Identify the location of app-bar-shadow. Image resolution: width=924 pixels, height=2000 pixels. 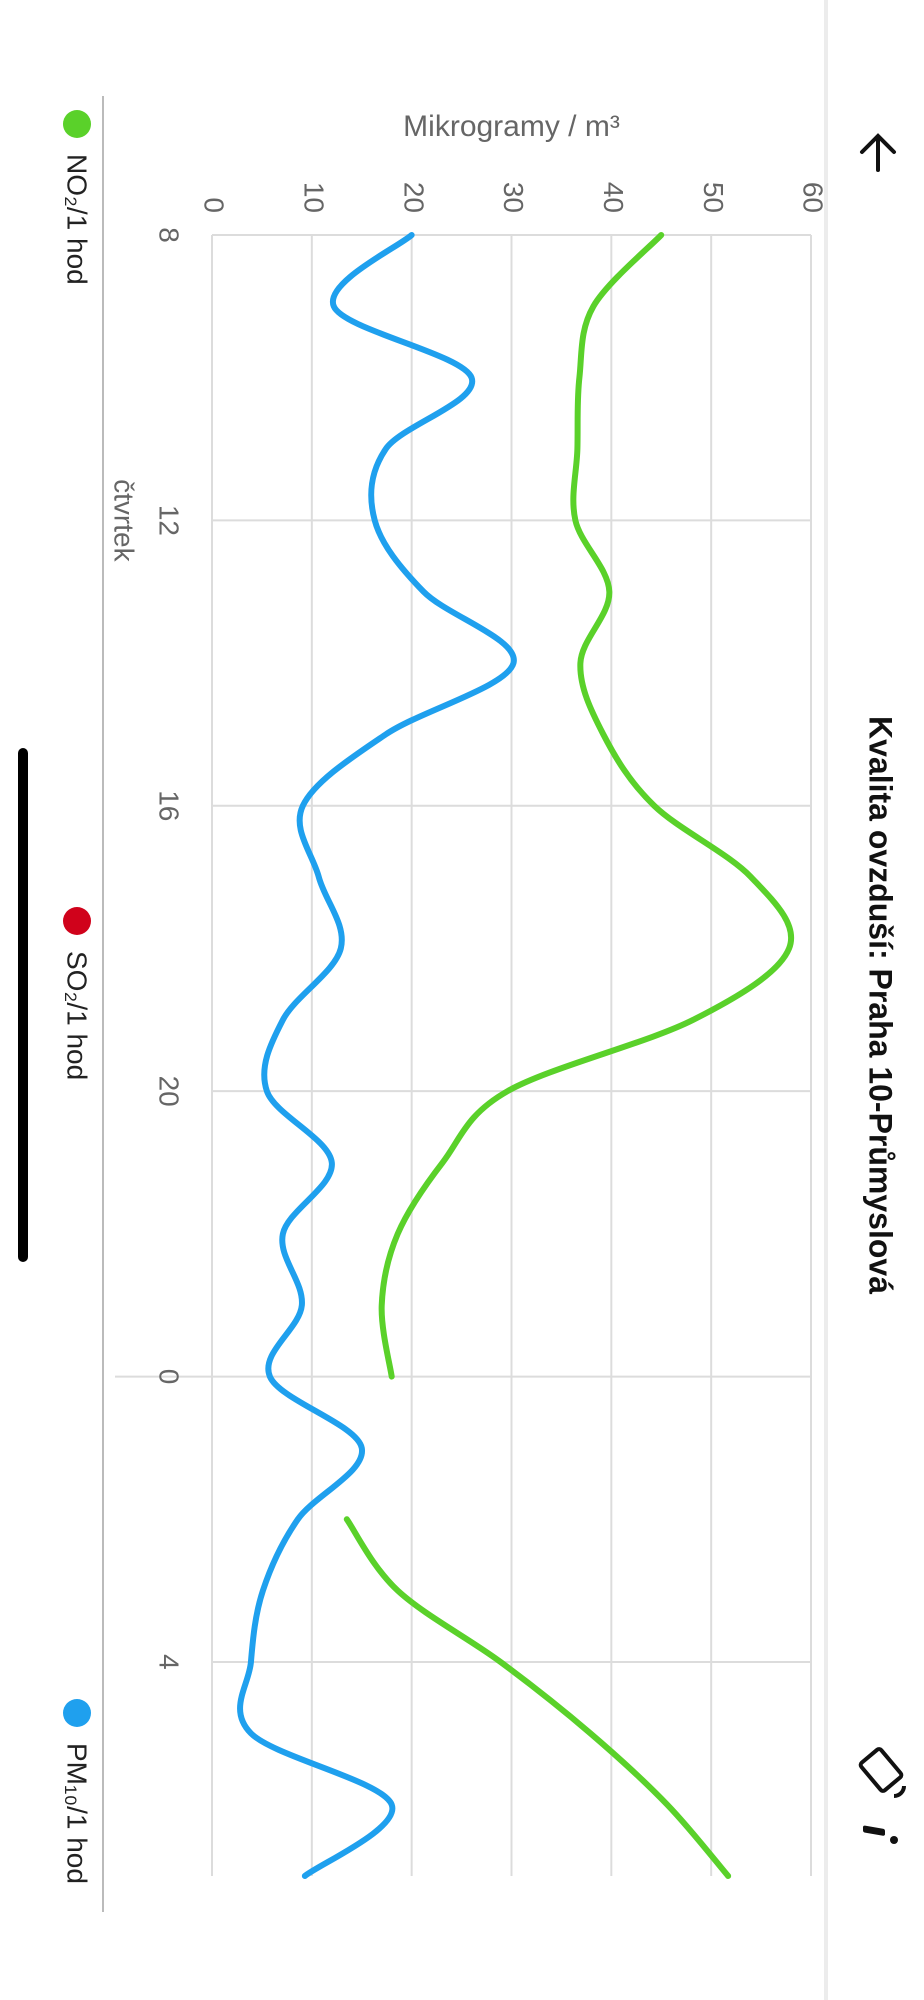
(826, 1000).